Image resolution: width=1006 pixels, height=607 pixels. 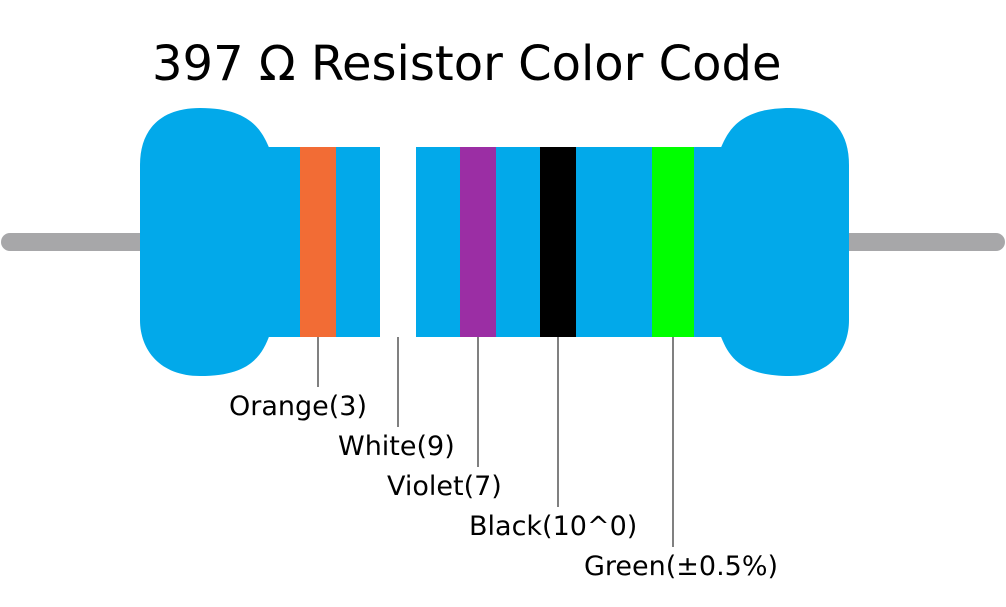 I want to click on band-label: White(9), so click(x=396, y=446).